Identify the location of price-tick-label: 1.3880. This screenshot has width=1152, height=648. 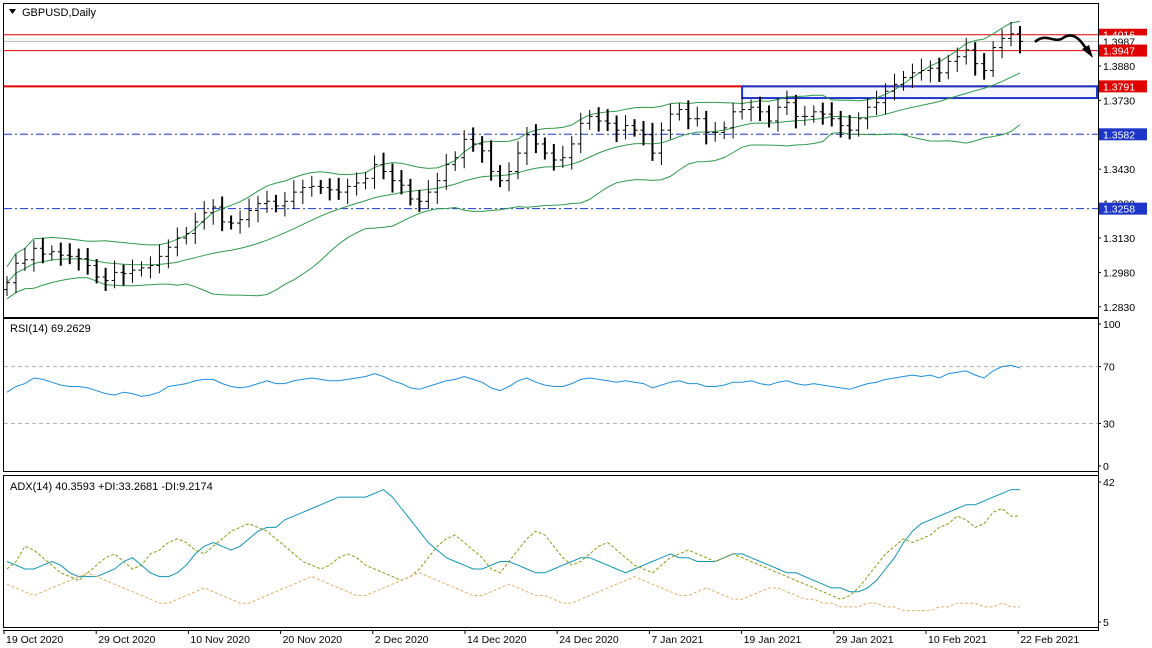
(1119, 67).